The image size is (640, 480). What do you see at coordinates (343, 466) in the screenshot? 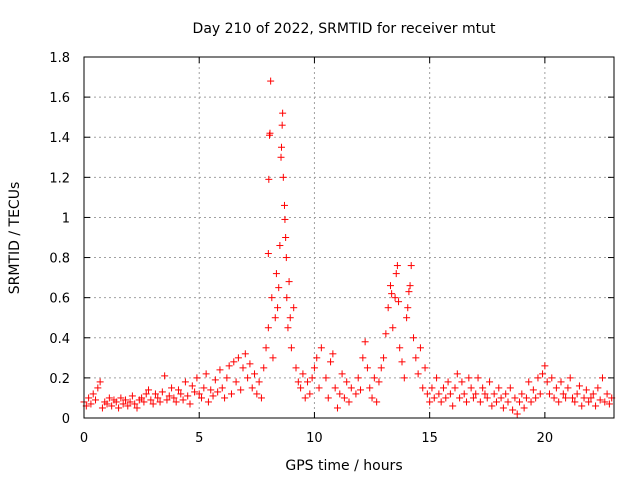
I see `x-axis-label: GPS time / hours` at bounding box center [343, 466].